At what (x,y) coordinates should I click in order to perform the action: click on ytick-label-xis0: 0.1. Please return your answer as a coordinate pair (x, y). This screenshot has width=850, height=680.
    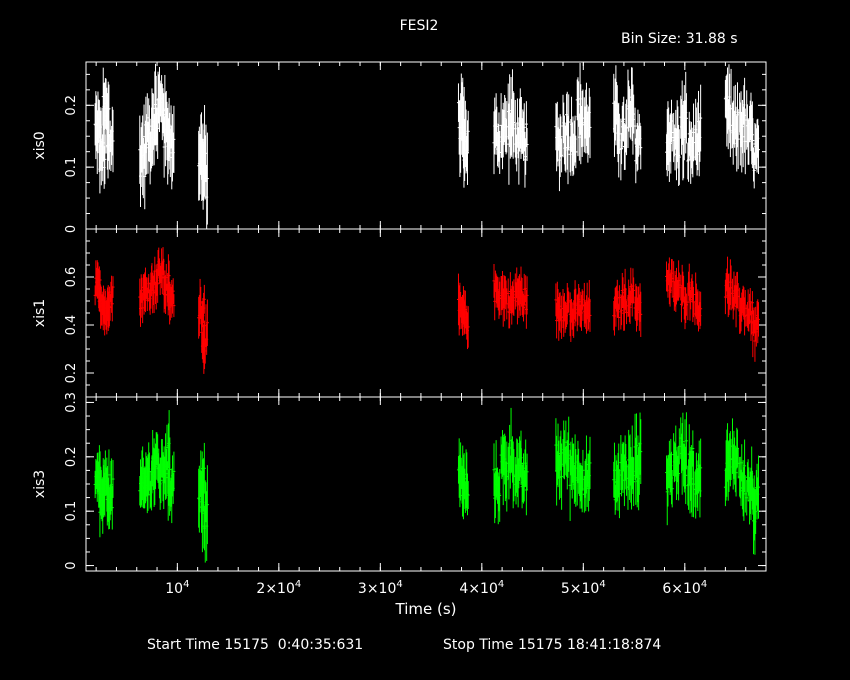
    Looking at the image, I should click on (71, 167).